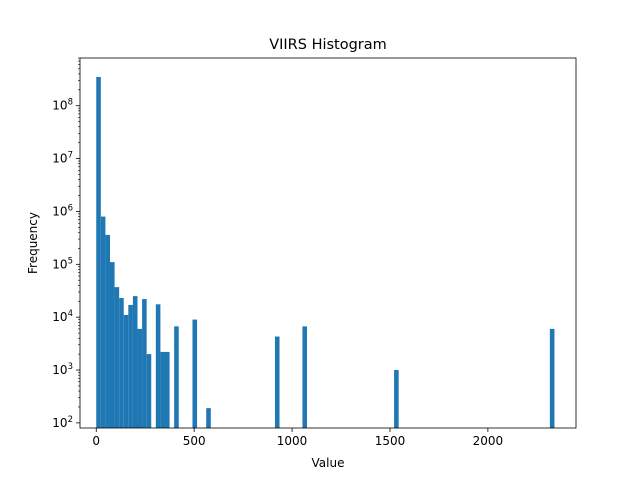 The width and height of the screenshot is (640, 480). I want to click on y-tick-label: 10⁶, so click(62, 210).